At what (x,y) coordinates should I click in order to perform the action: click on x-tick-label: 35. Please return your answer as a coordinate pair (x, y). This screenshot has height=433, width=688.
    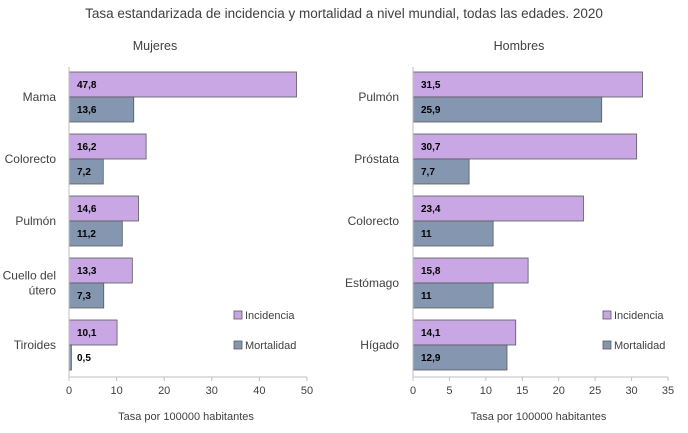
    Looking at the image, I should click on (668, 391).